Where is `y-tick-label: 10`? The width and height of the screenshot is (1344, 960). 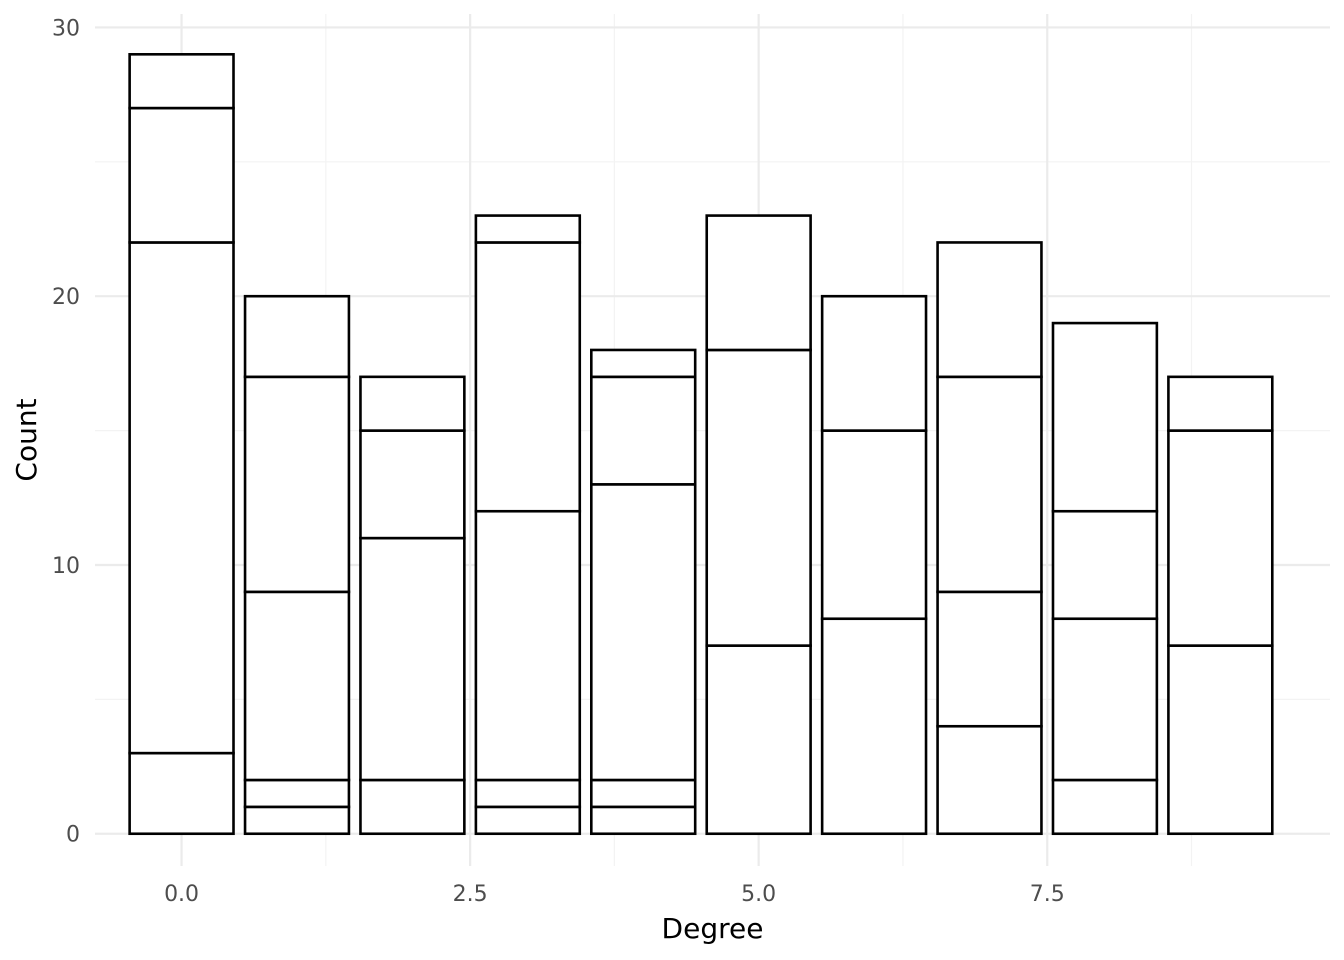
y-tick-label: 10 is located at coordinates (66, 566).